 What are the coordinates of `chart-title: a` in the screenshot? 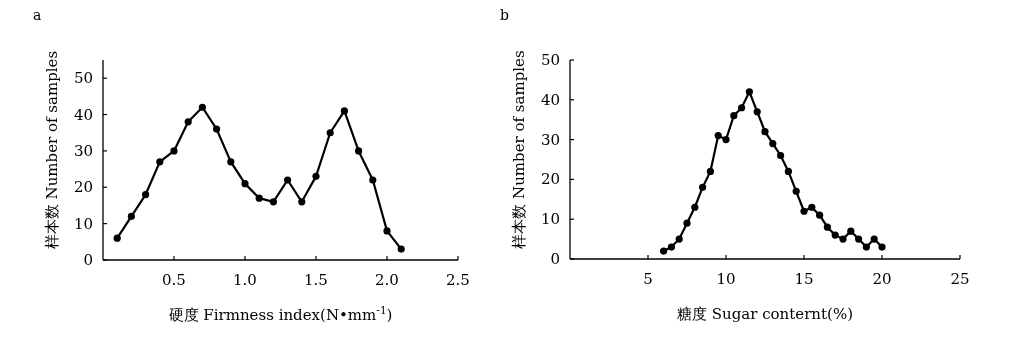 It's located at (37, 15).